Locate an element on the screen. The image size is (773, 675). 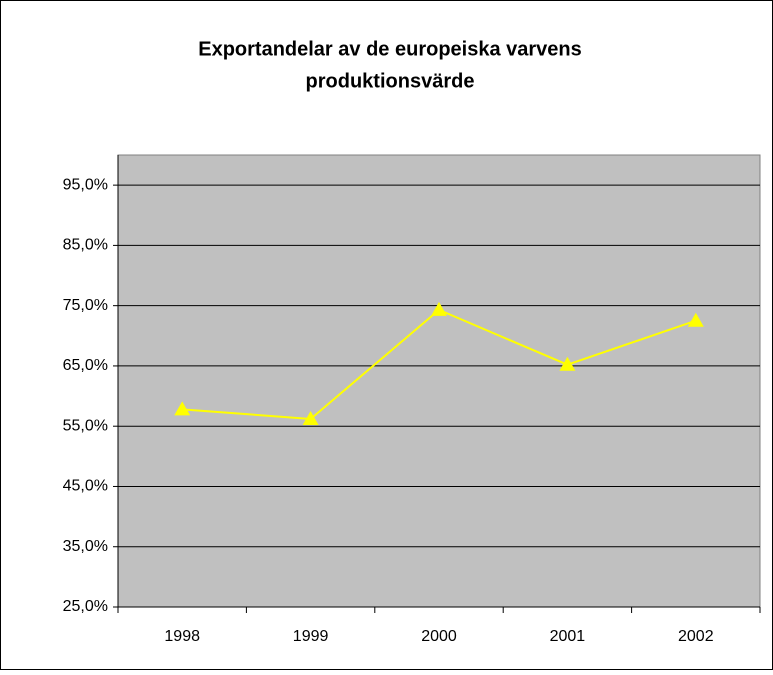
x-tick-label: 1999 is located at coordinates (311, 636).